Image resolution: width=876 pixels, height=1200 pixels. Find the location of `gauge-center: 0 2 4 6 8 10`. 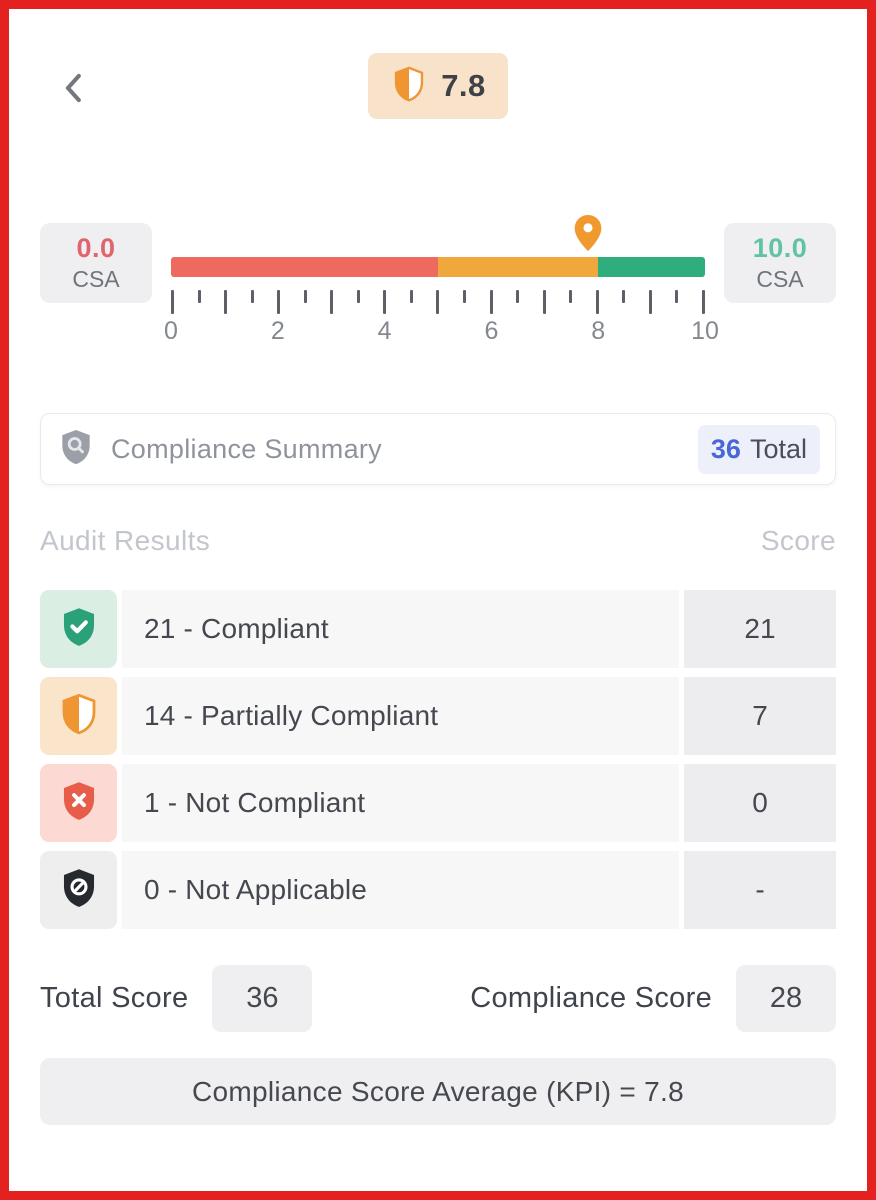

gauge-center: 0 2 4 6 8 10 is located at coordinates (438, 280).